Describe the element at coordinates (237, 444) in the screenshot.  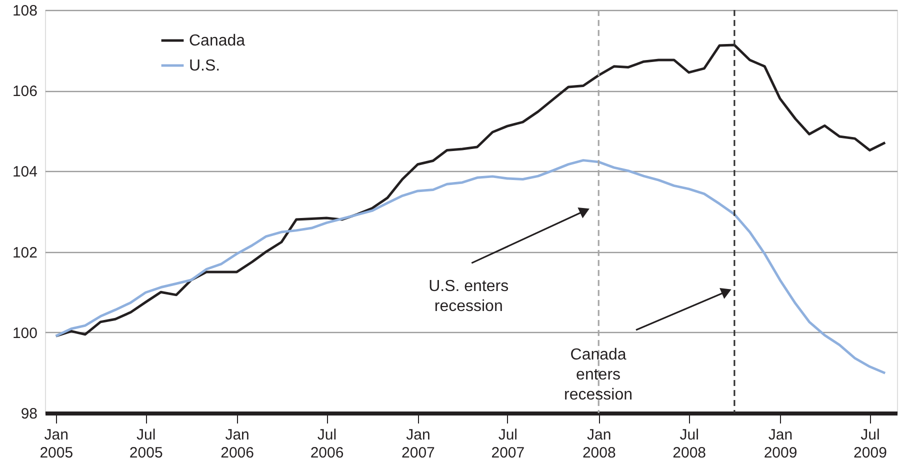
I see `x-tick-label: Jan 2006` at that location.